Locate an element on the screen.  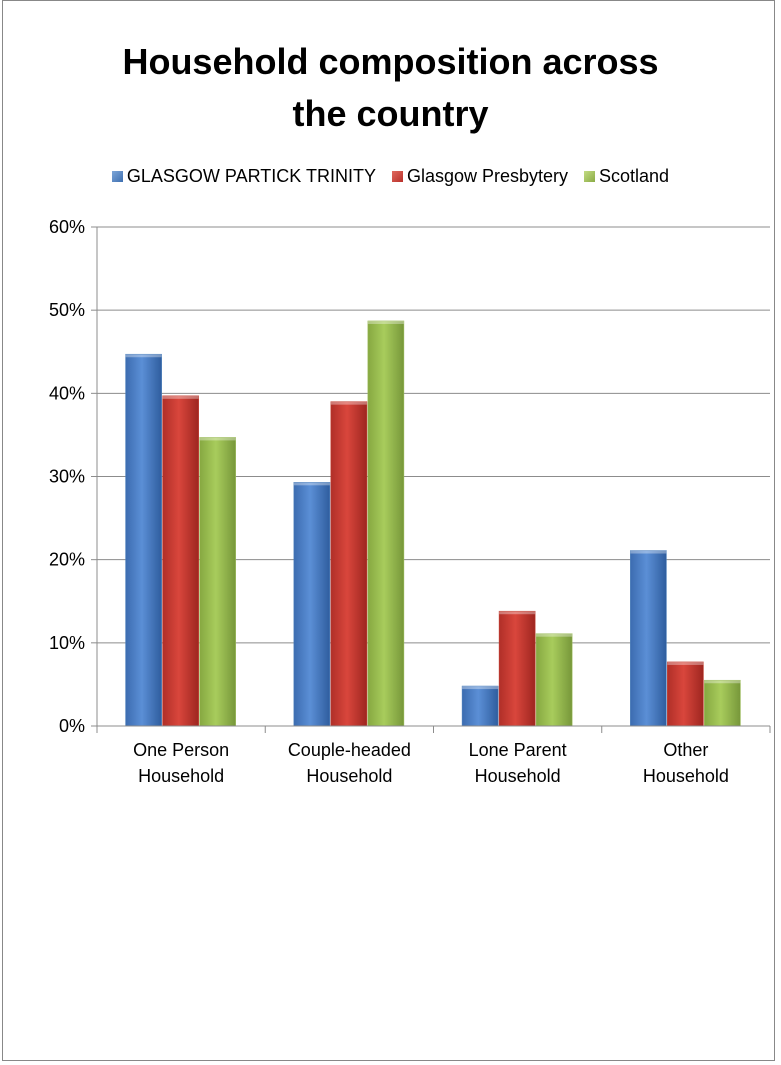
x-category-label: Couple-headed Household is located at coordinates (349, 763).